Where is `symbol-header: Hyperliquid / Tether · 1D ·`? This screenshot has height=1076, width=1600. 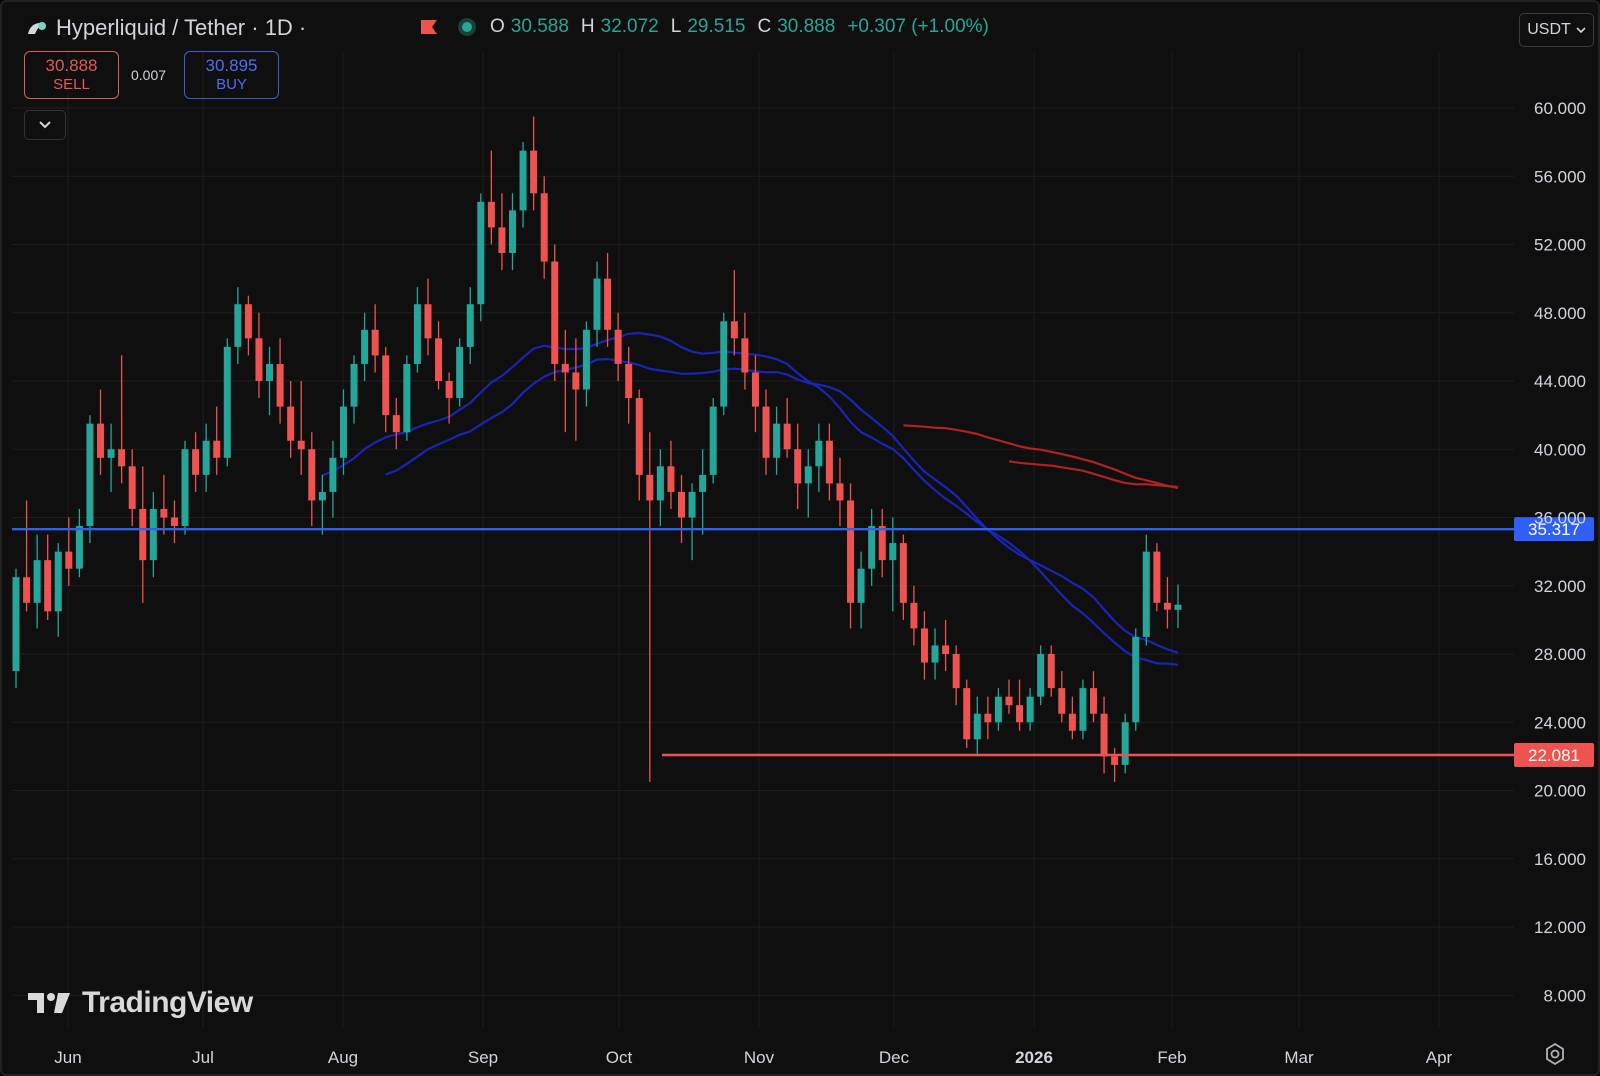
symbol-header: Hyperliquid / Tether · 1D · is located at coordinates (165, 28).